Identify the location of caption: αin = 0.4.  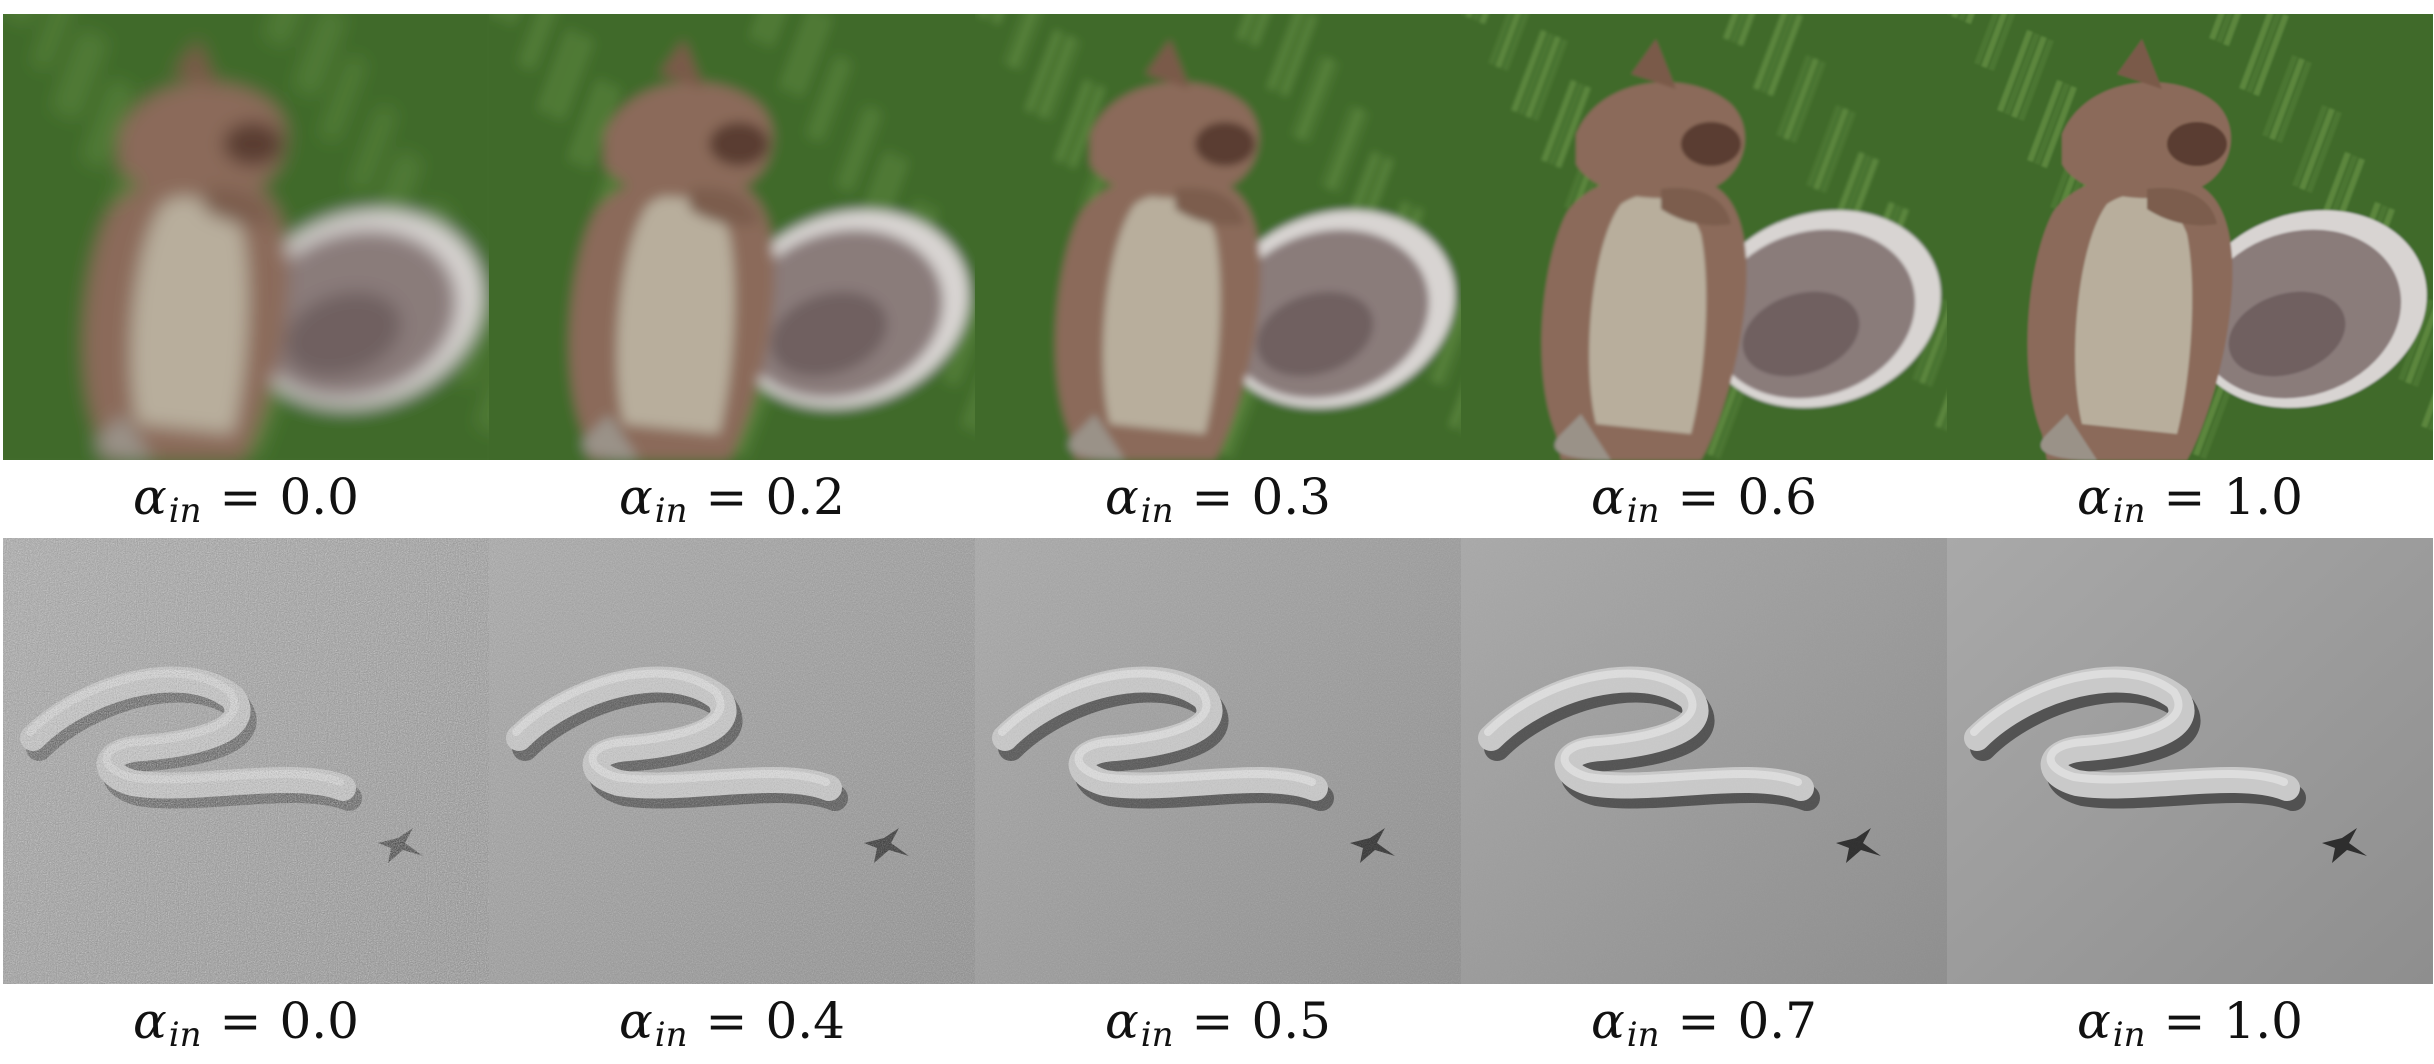
(732, 1023).